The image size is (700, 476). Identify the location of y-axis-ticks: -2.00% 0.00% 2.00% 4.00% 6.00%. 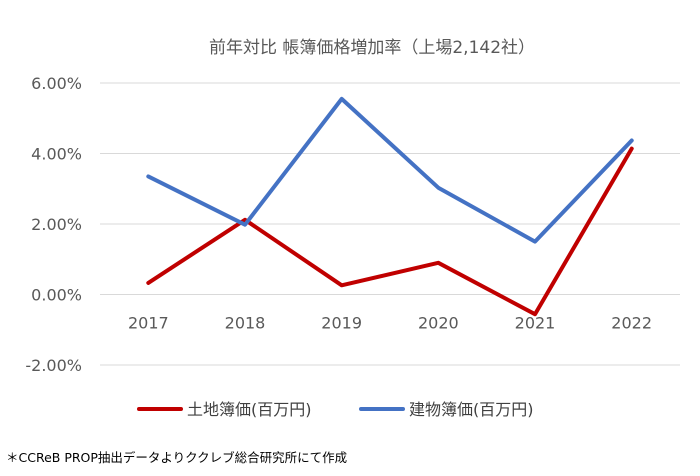
(53, 224).